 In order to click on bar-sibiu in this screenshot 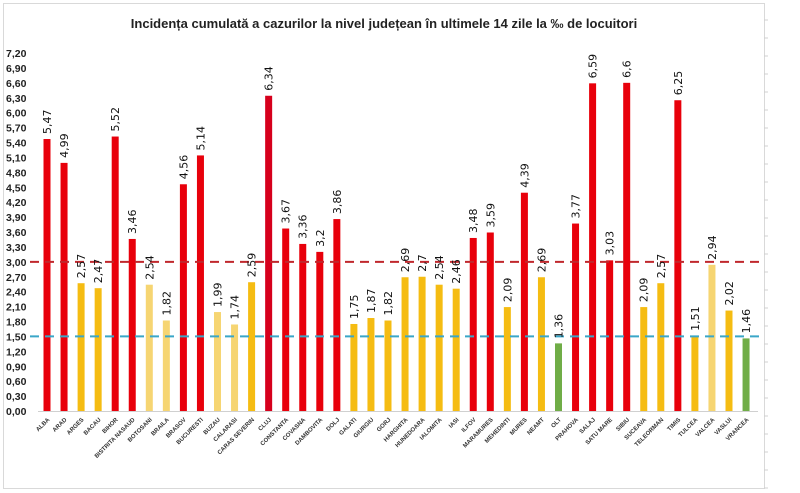, I will do `click(627, 246)`.